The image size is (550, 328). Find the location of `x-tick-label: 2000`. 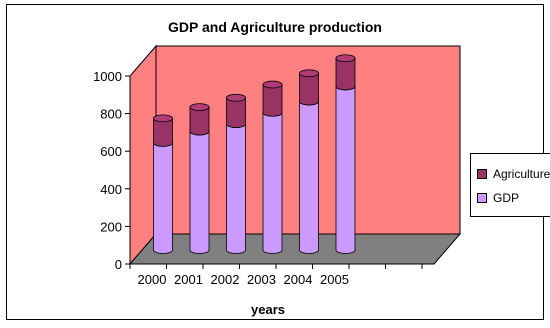

x-tick-label: 2000 is located at coordinates (152, 279).